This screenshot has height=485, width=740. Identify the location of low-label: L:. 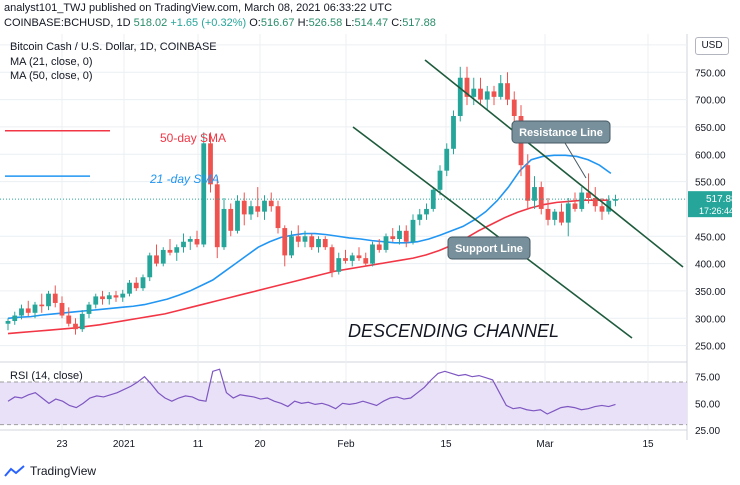
(350, 23).